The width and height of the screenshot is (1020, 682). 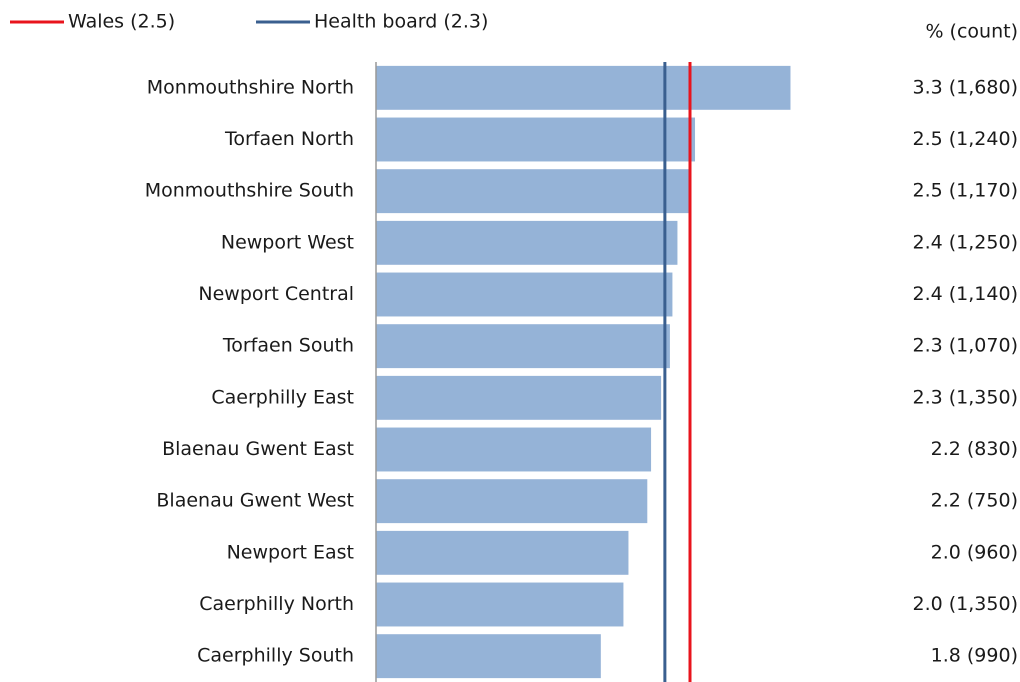 I want to click on value-label: 2.4 (1,250), so click(x=965, y=242).